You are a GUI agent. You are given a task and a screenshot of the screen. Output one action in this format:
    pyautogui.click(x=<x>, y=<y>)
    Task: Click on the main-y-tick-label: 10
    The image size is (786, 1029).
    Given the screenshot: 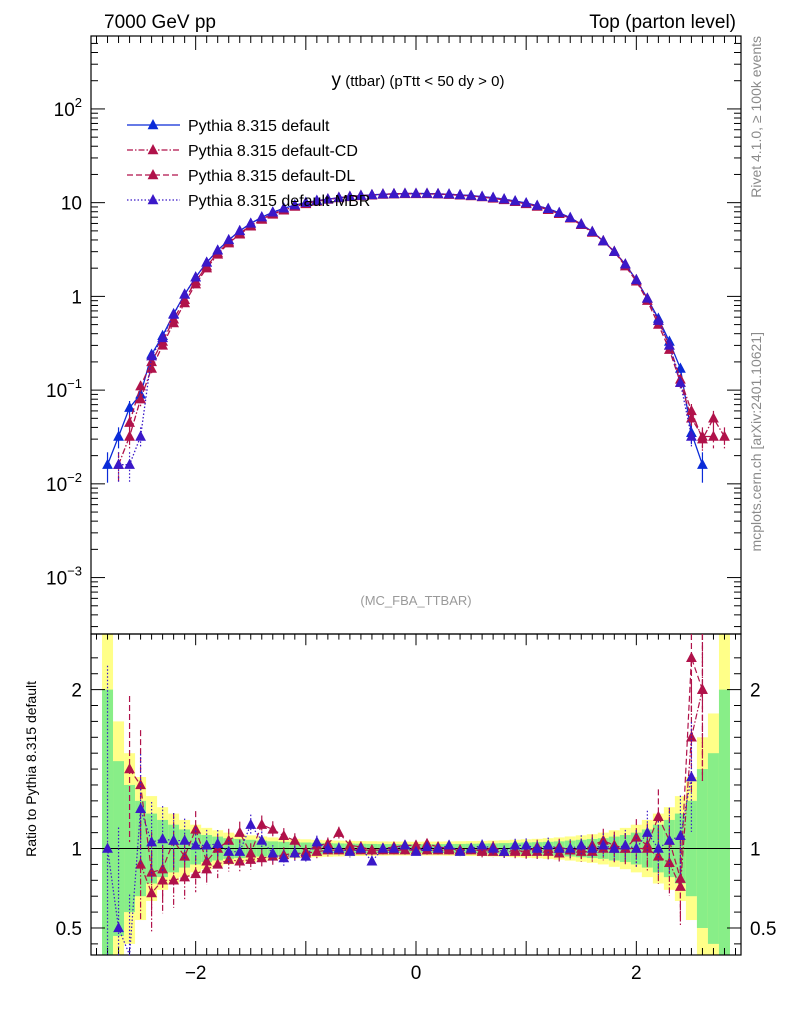 What is the action you would take?
    pyautogui.click(x=71, y=204)
    